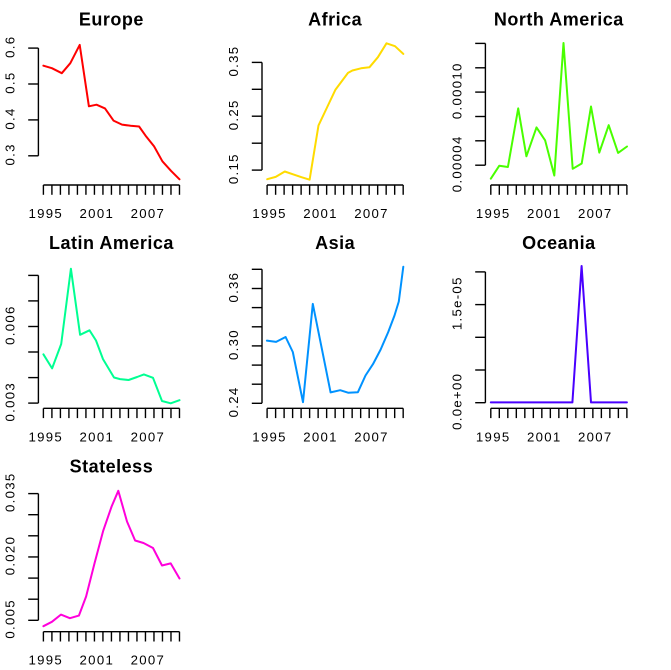 The image size is (671, 670). I want to click on svg-text: 0.35, so click(233, 61).